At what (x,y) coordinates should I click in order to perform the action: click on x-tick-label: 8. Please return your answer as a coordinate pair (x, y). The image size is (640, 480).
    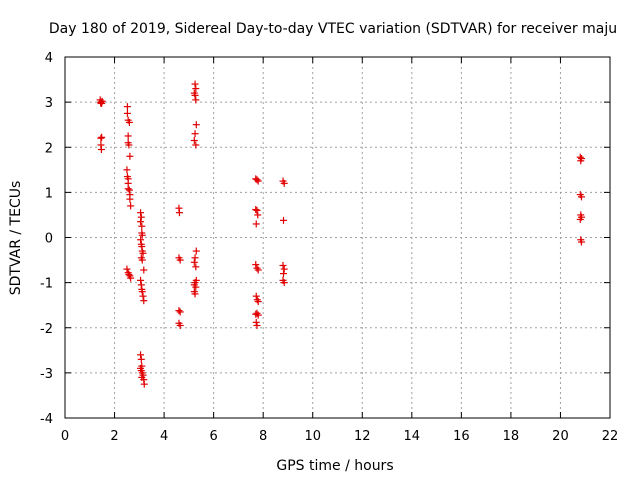
    Looking at the image, I should click on (263, 436).